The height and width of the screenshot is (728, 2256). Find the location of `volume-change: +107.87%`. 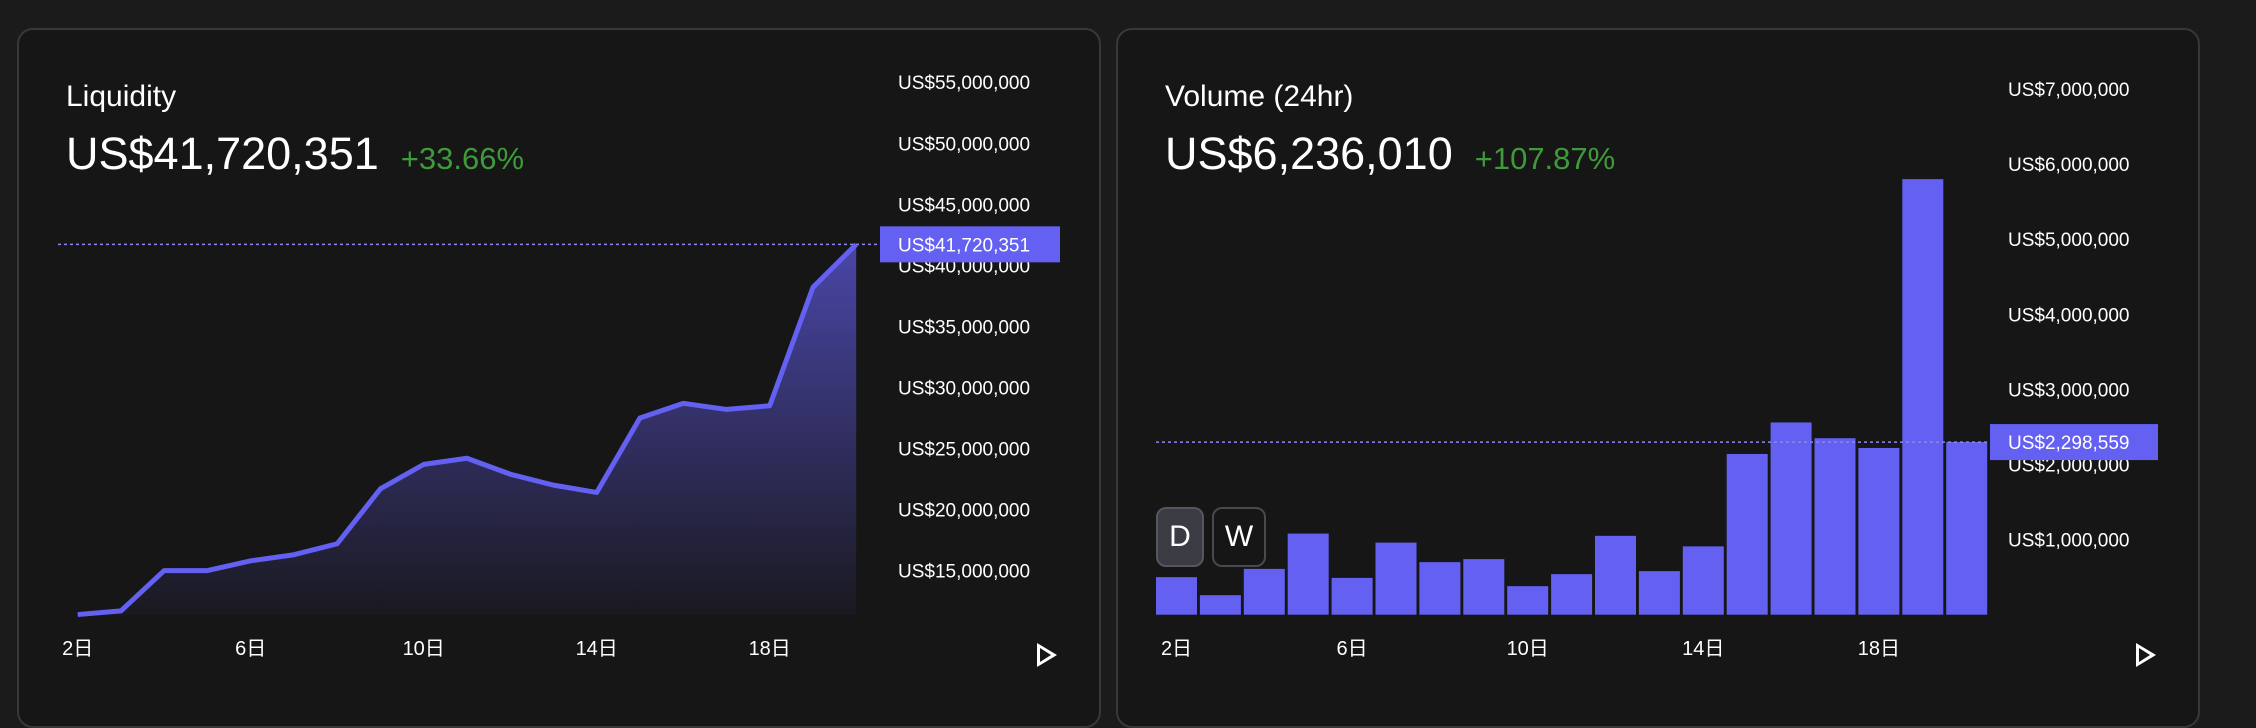

volume-change: +107.87% is located at coordinates (1545, 158).